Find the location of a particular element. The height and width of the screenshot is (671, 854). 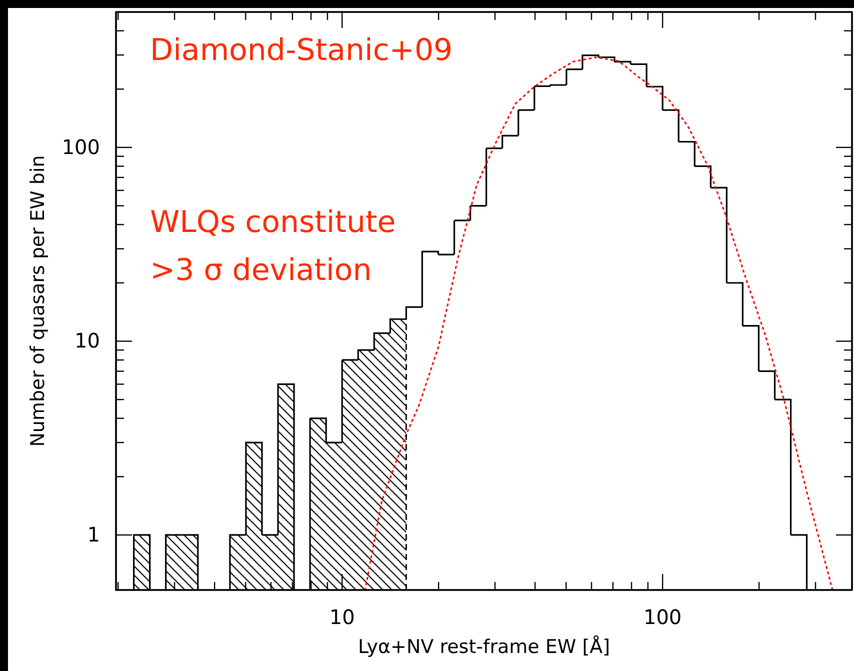

annotation: WLQs constitute is located at coordinates (273, 222).